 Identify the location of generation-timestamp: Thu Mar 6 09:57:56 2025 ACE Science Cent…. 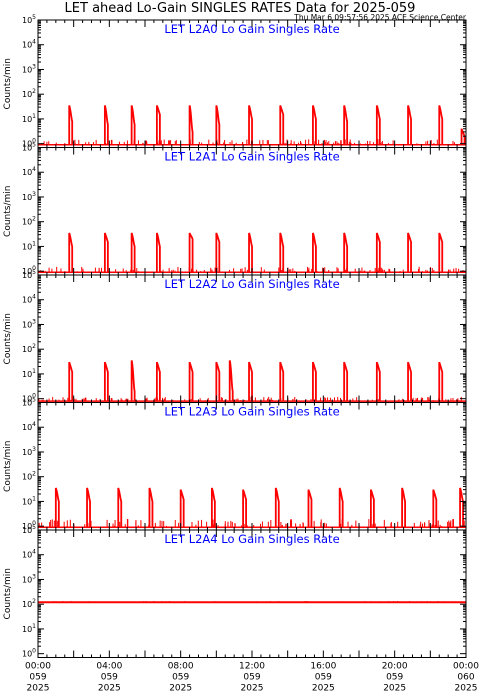
(380, 17).